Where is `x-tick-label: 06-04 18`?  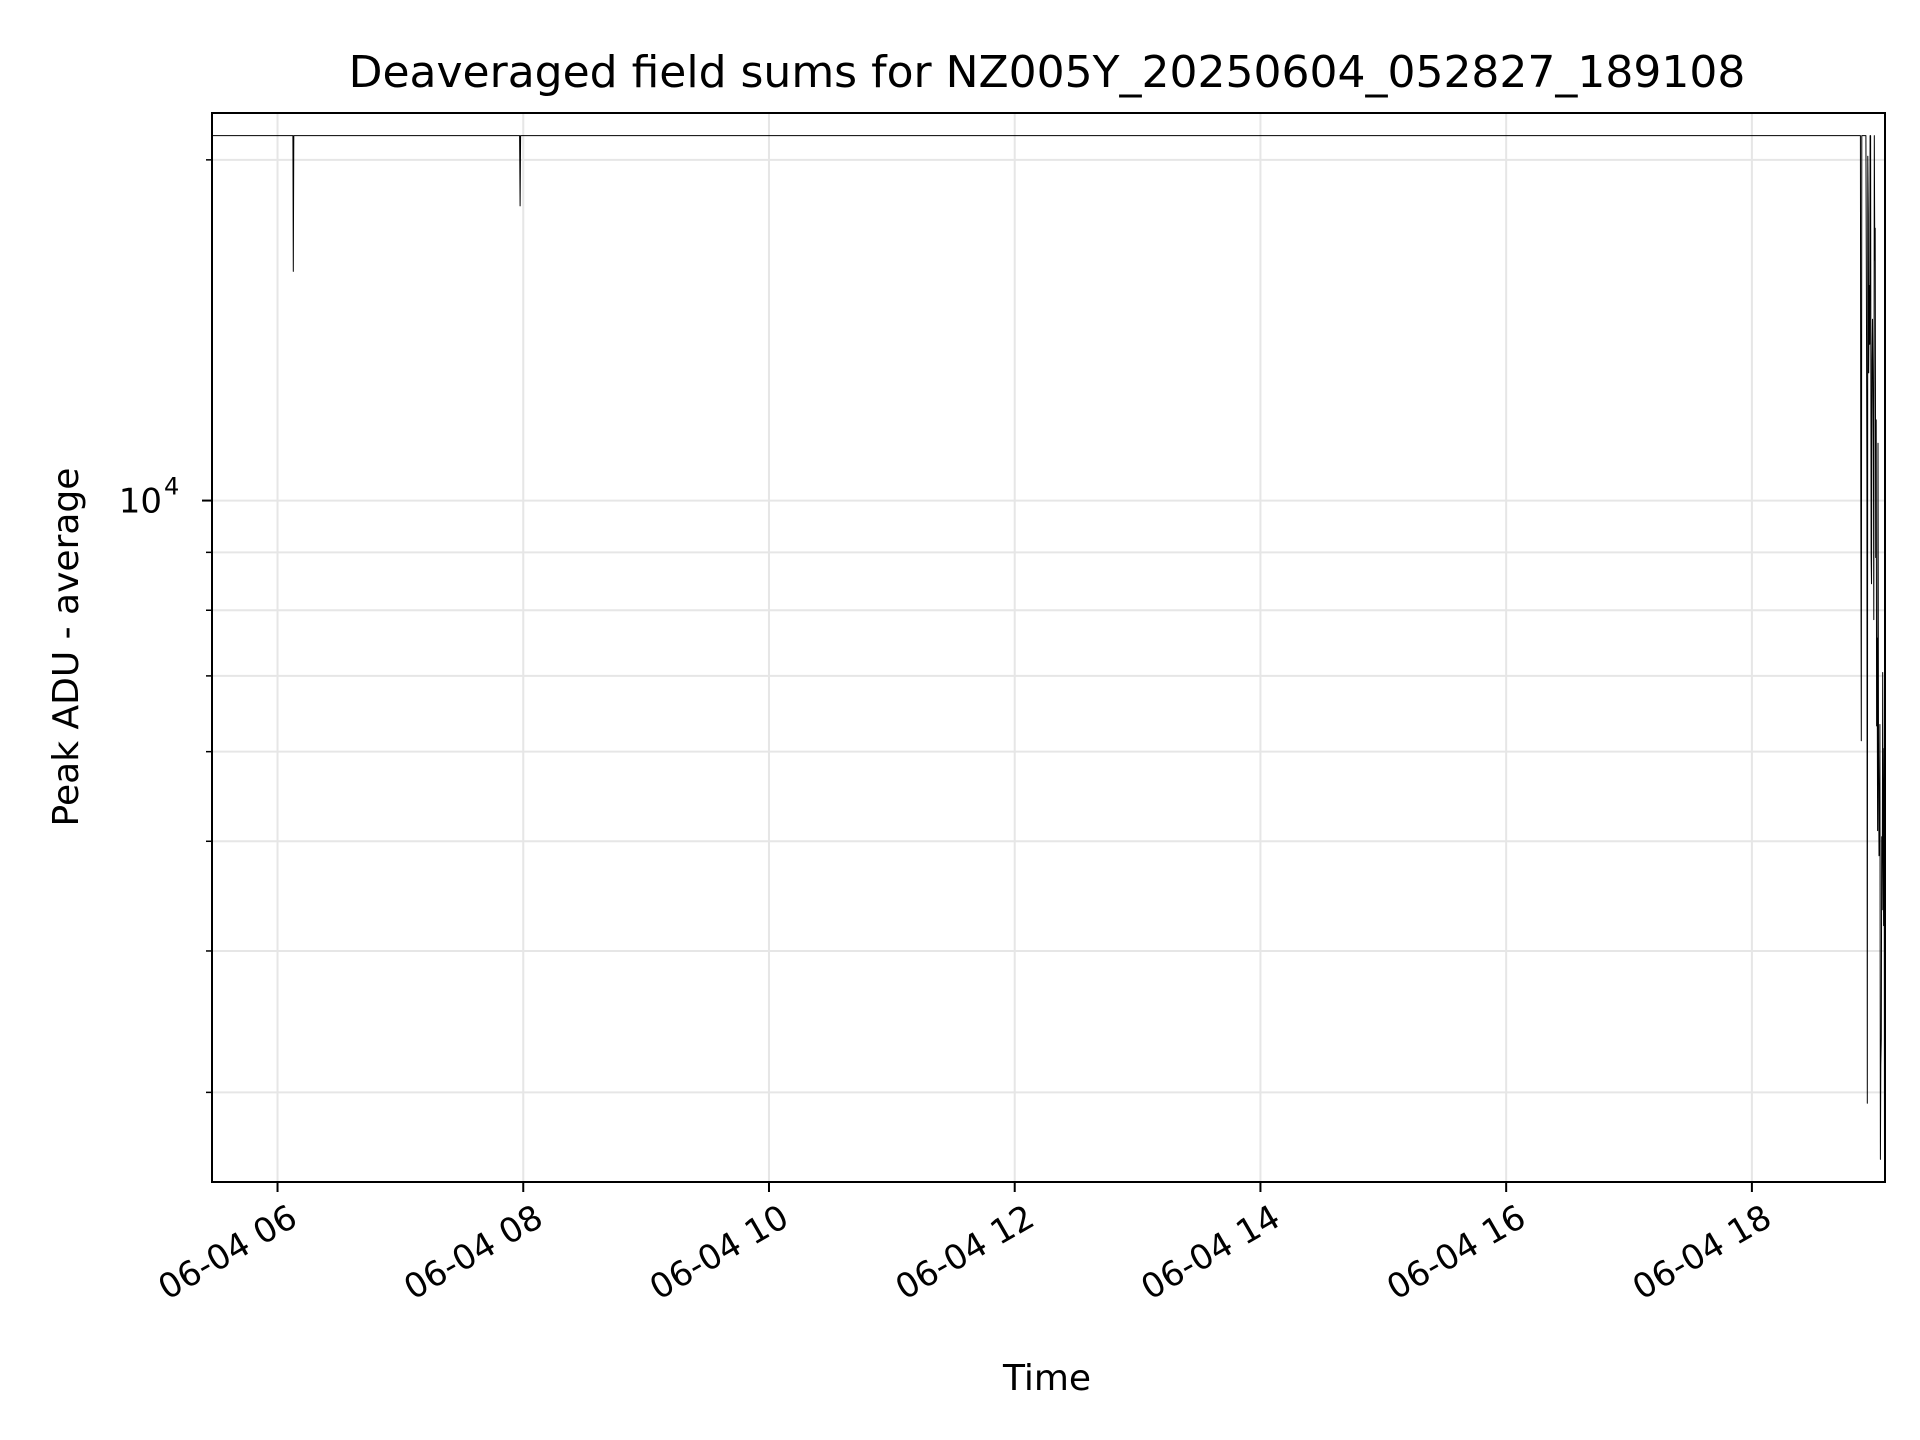 x-tick-label: 06-04 18 is located at coordinates (1702, 1252).